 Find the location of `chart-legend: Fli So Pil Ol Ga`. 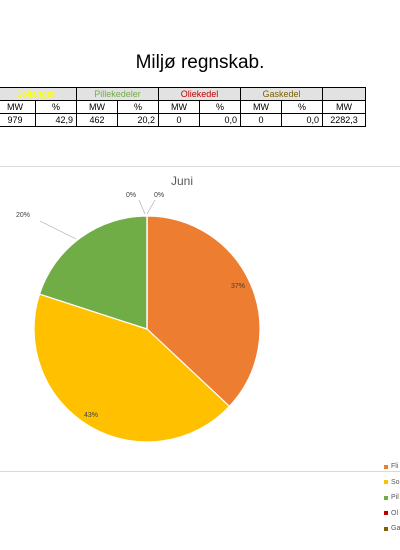

chart-legend: Fli So Pil Ol Ga is located at coordinates (392, 498).